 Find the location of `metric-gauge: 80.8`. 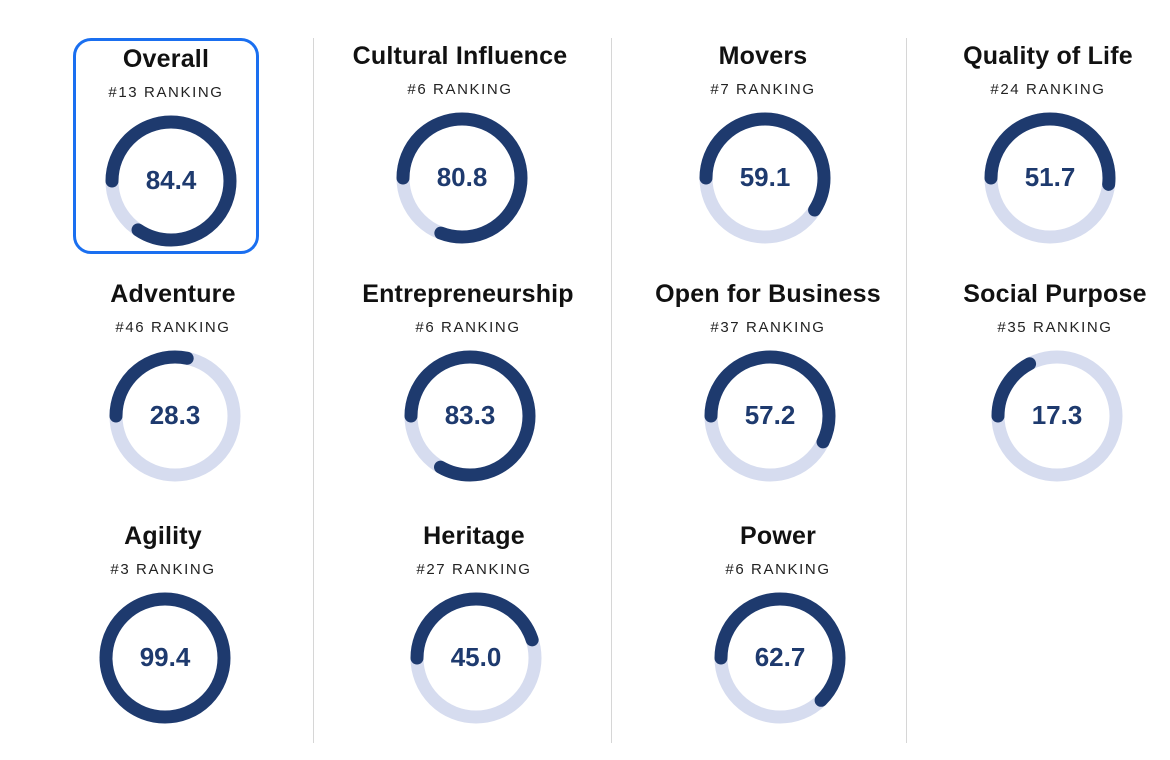

metric-gauge: 80.8 is located at coordinates (462, 178).